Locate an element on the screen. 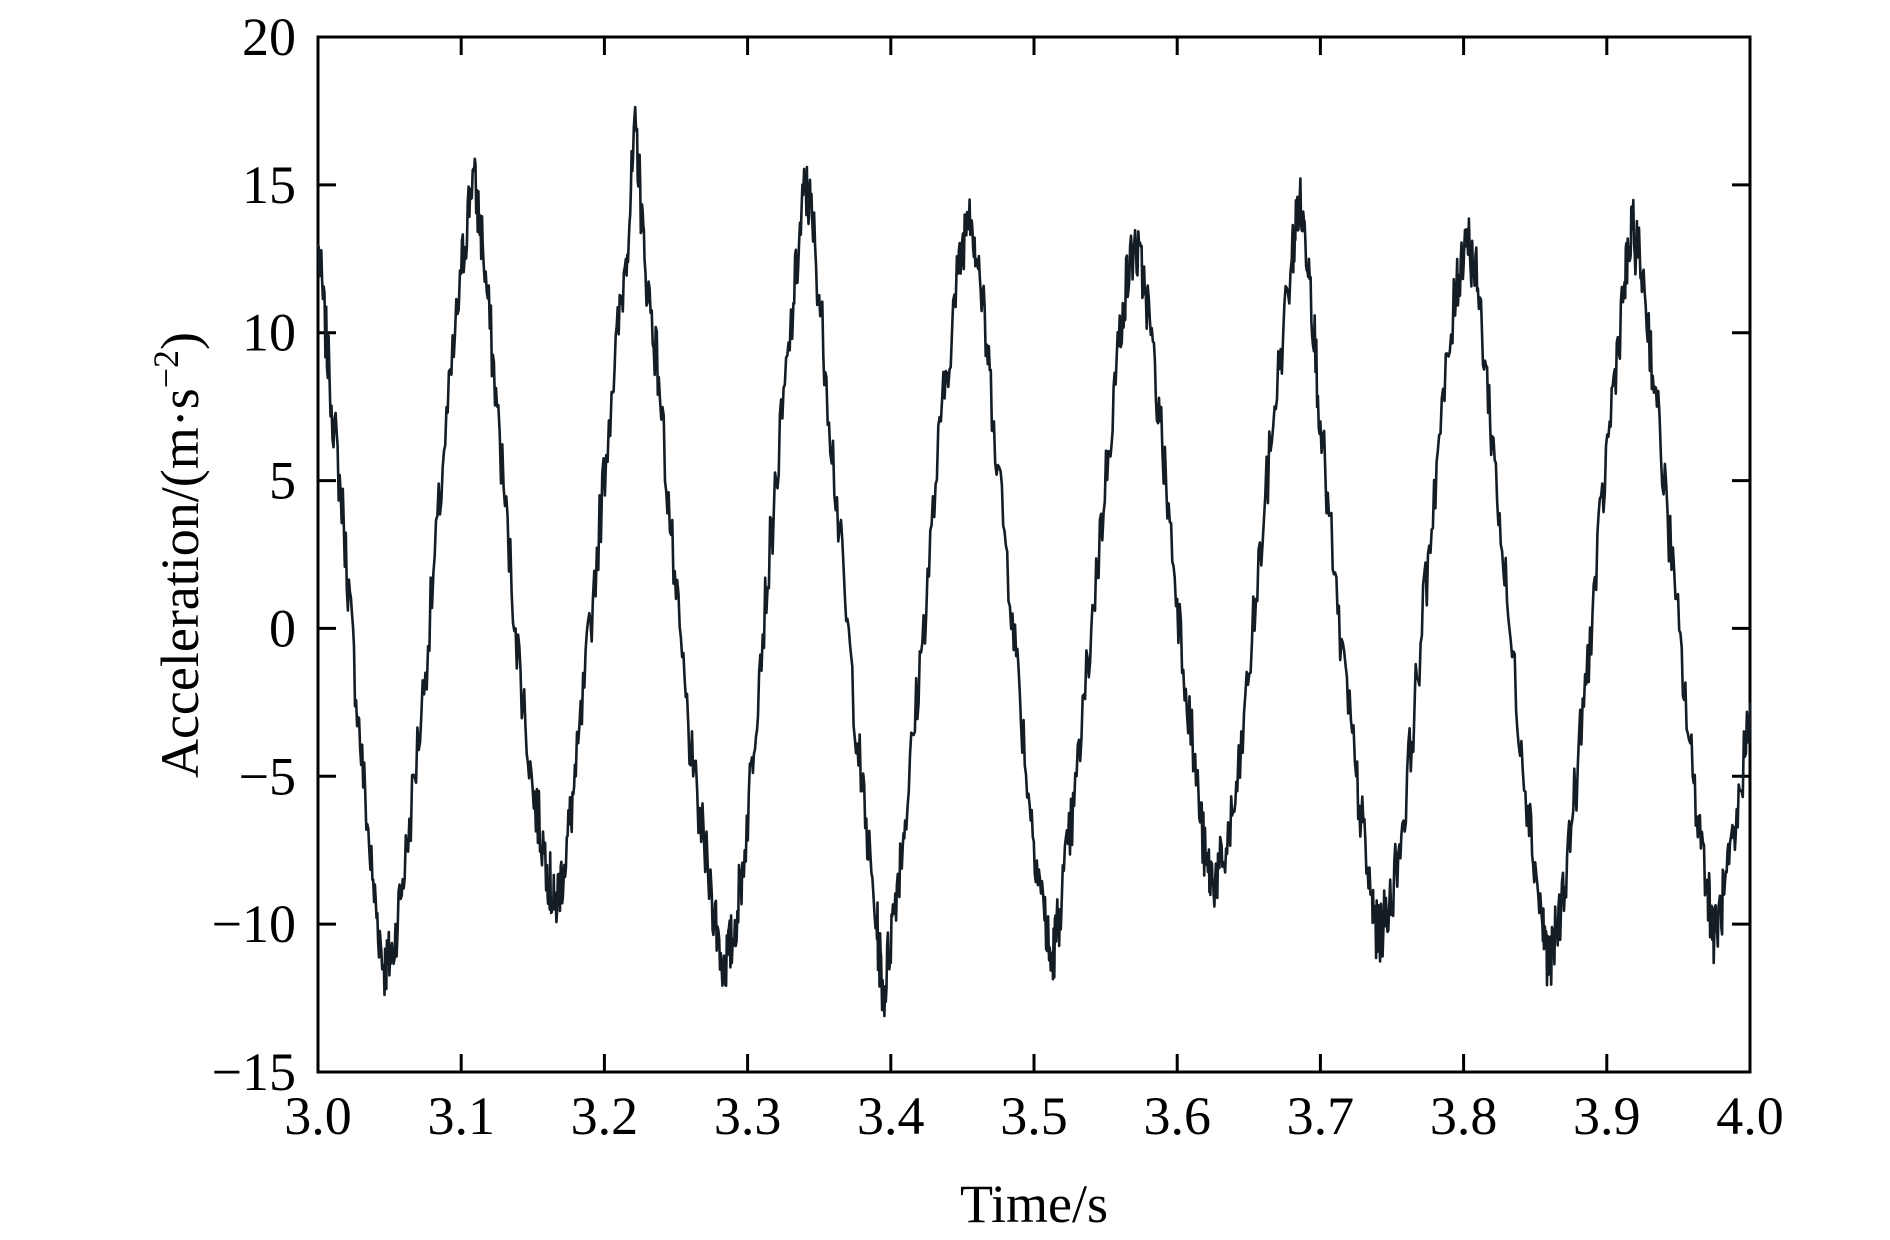  x-tick-label: 3.2 is located at coordinates (605, 1116).